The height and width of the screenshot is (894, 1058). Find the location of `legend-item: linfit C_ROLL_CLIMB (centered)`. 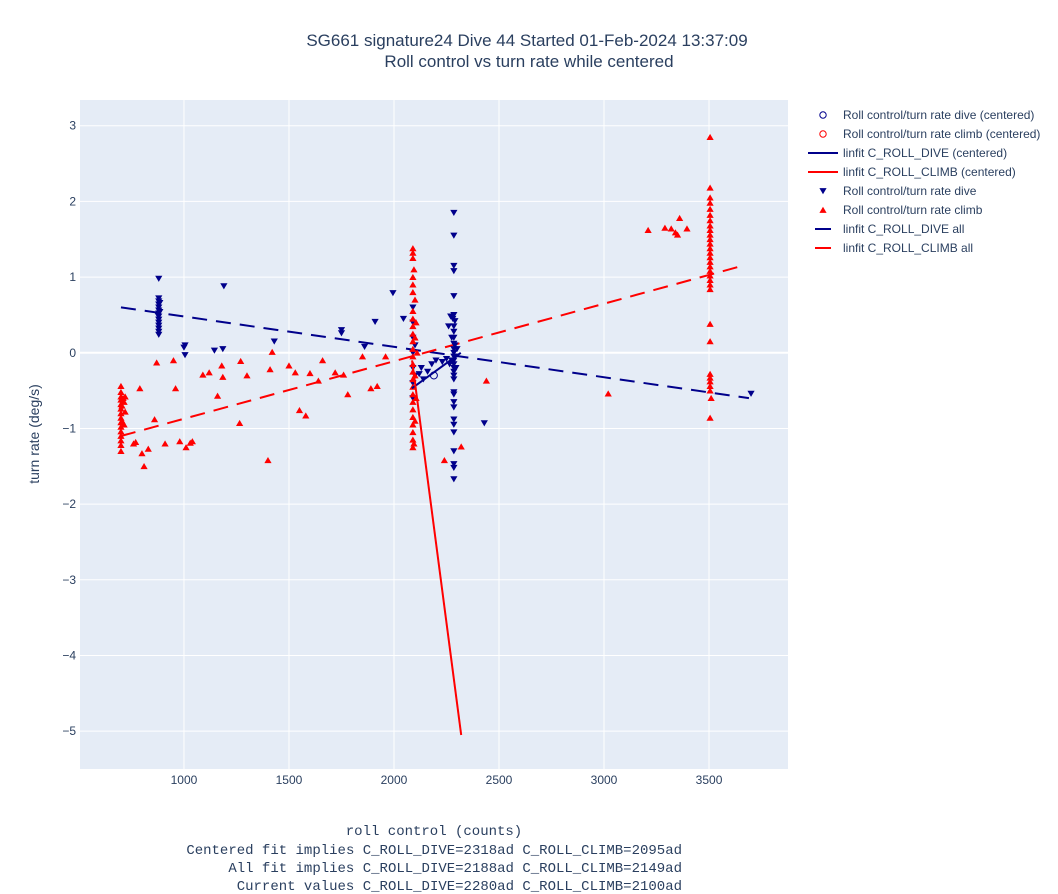

legend-item: linfit C_ROLL_CLIMB (centered) is located at coordinates (912, 172).